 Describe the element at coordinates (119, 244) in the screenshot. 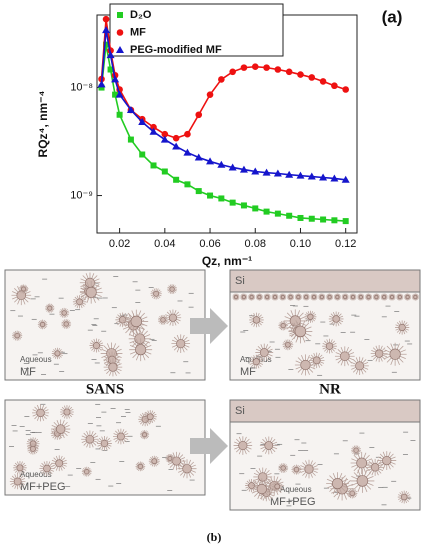

I see `x-tick-label: 0.02` at that location.